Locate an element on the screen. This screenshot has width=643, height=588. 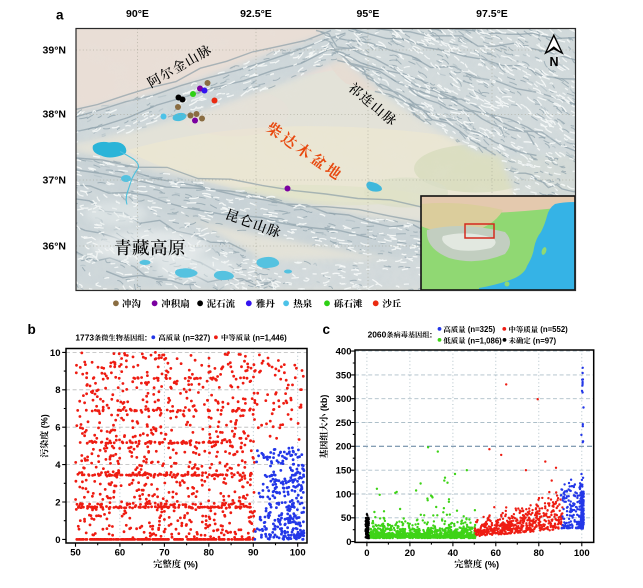
svg-text: 250 is located at coordinates (344, 423).